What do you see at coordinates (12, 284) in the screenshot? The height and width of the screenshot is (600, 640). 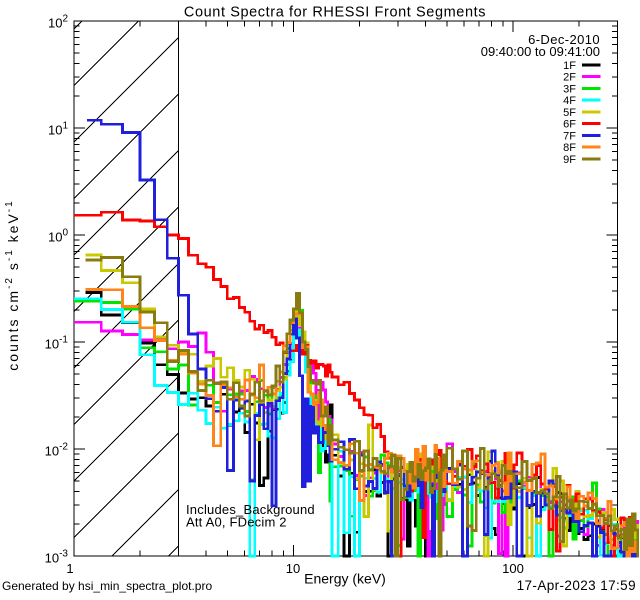 I see `svg-text: counts cm-2 s-1 keV-1` at bounding box center [12, 284].